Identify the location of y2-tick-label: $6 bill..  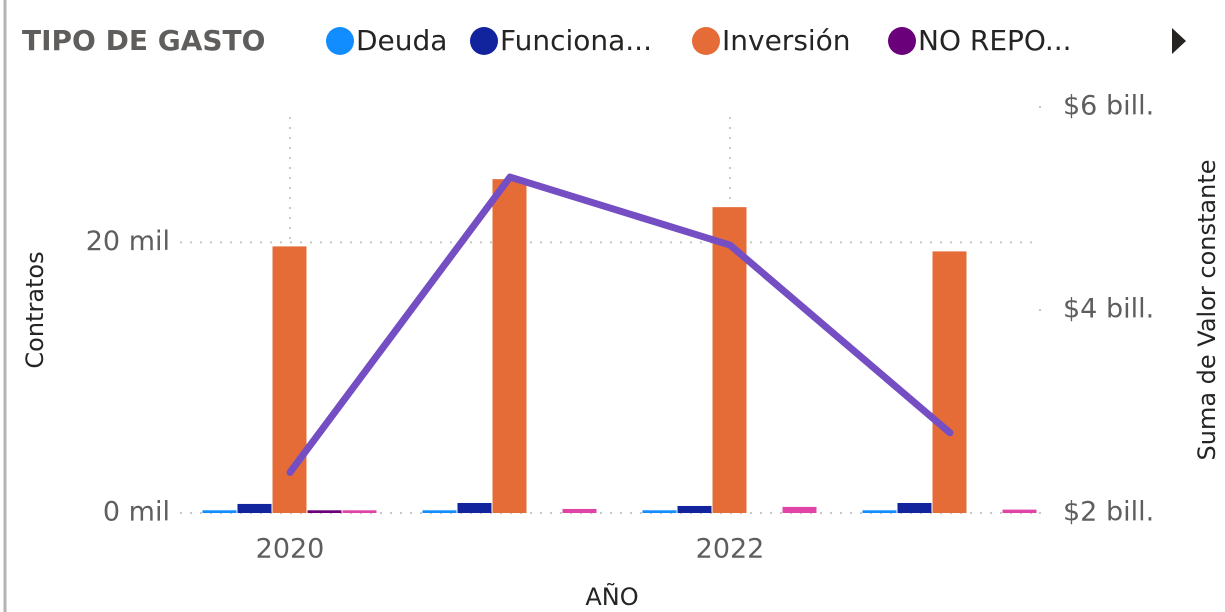
(1108, 106).